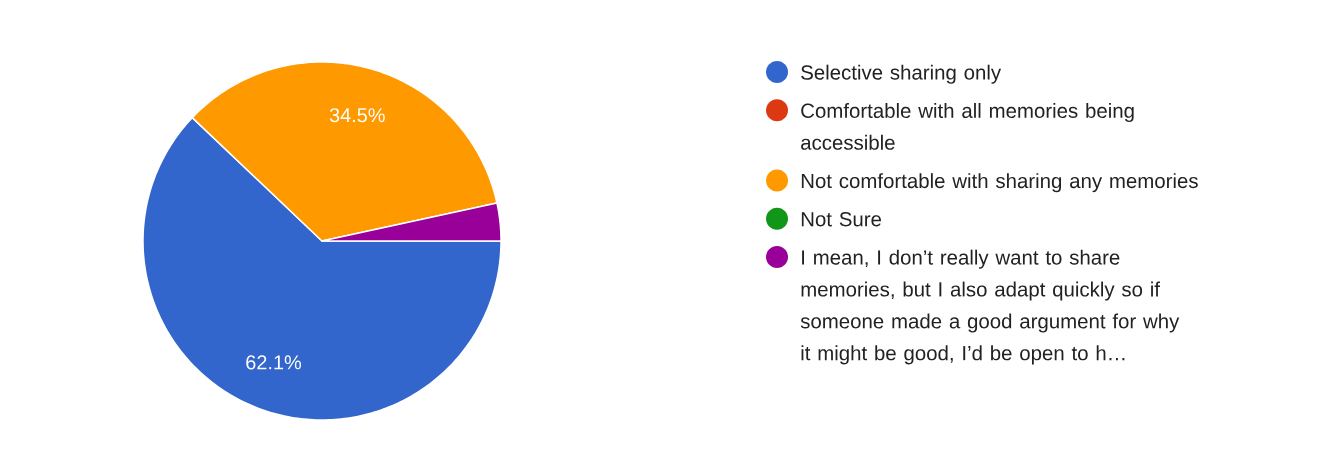 The width and height of the screenshot is (1318, 470). What do you see at coordinates (274, 362) in the screenshot?
I see `data-label: 62.1%` at bounding box center [274, 362].